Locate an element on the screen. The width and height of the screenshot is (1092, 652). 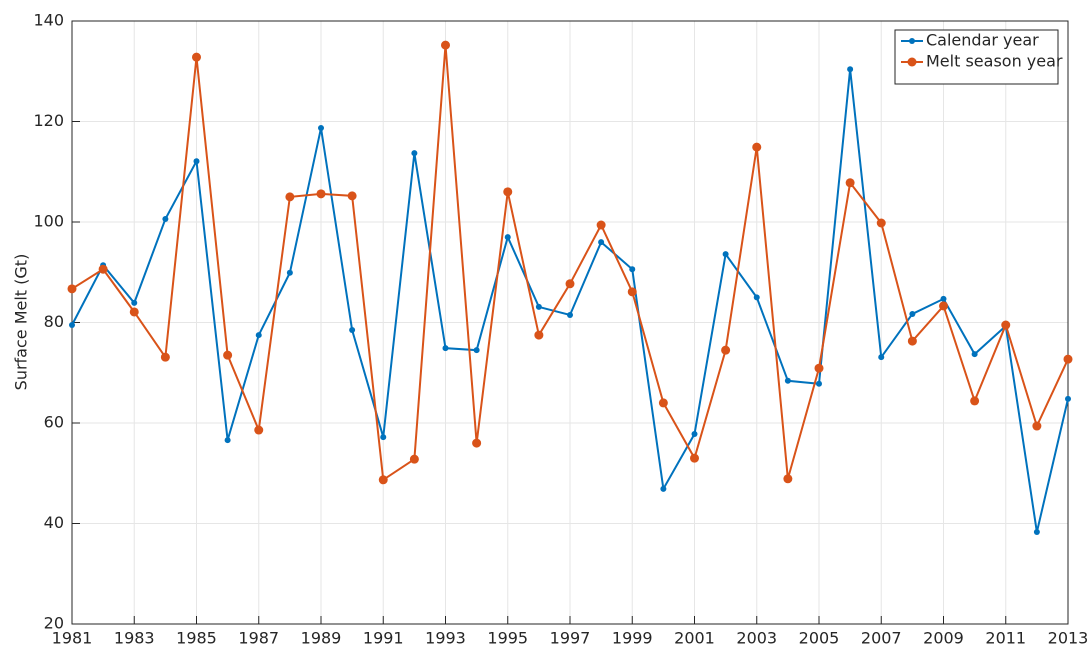
x-tick-label: 1983 is located at coordinates (134, 638).